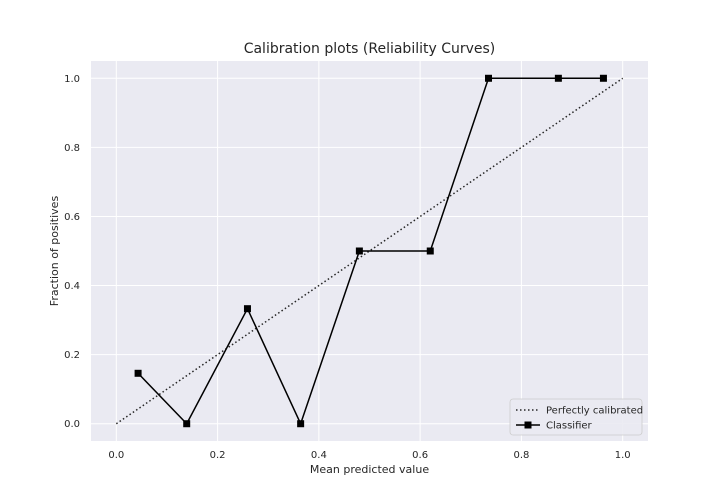 Image resolution: width=720 pixels, height=504 pixels. I want to click on x-axis-label: Mean predicted value, so click(369, 469).